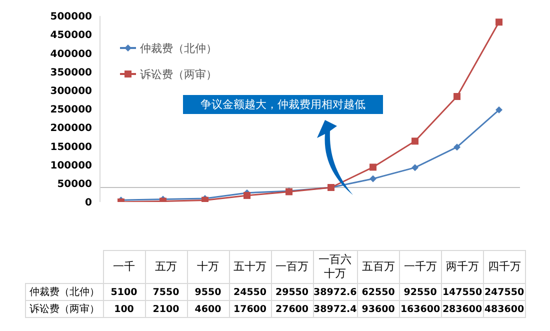  What do you see at coordinates (166, 309) in the screenshot?
I see `data-label: 2100` at bounding box center [166, 309].